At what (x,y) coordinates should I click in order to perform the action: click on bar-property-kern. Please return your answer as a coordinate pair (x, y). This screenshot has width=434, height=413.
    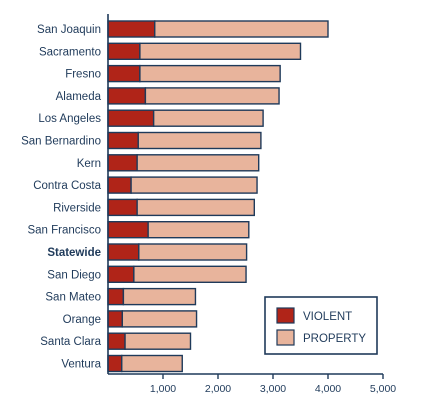
    Looking at the image, I should click on (198, 163).